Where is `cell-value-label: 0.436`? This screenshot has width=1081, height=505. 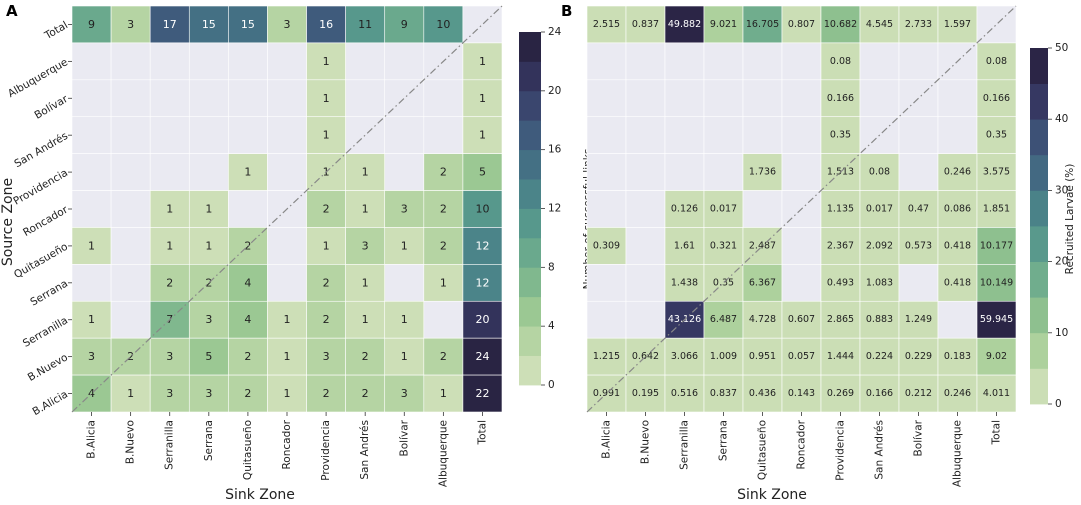
cell-value-label: 0.436 is located at coordinates (762, 393).